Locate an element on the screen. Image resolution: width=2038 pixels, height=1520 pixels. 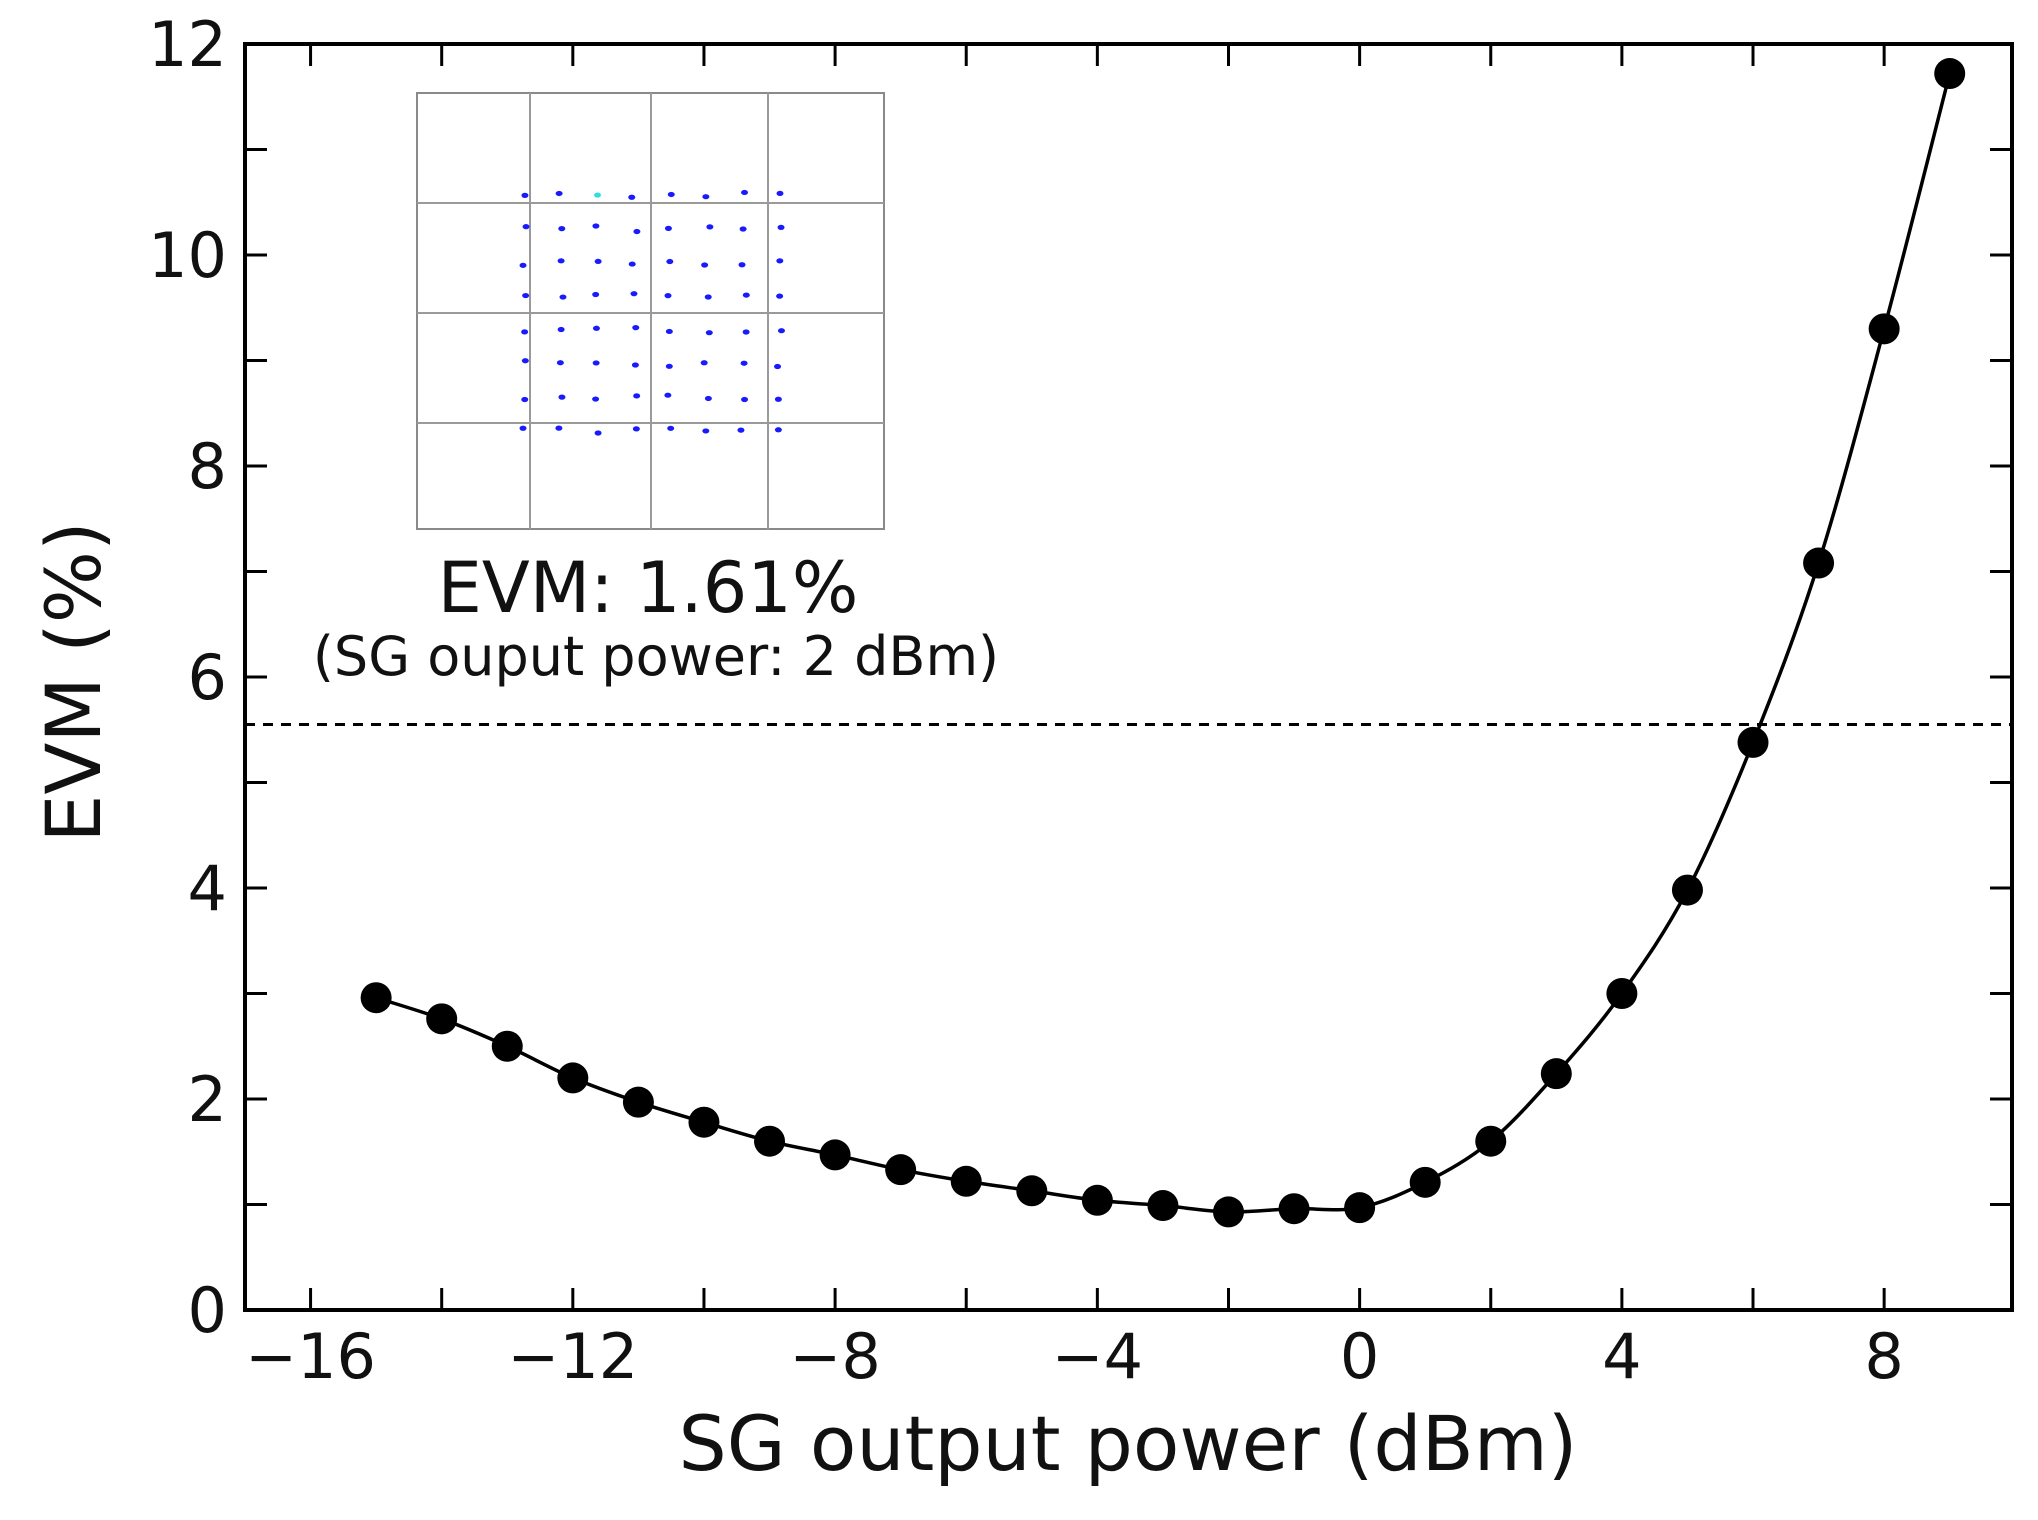
y-tick-label: 2 is located at coordinates (207, 1099).